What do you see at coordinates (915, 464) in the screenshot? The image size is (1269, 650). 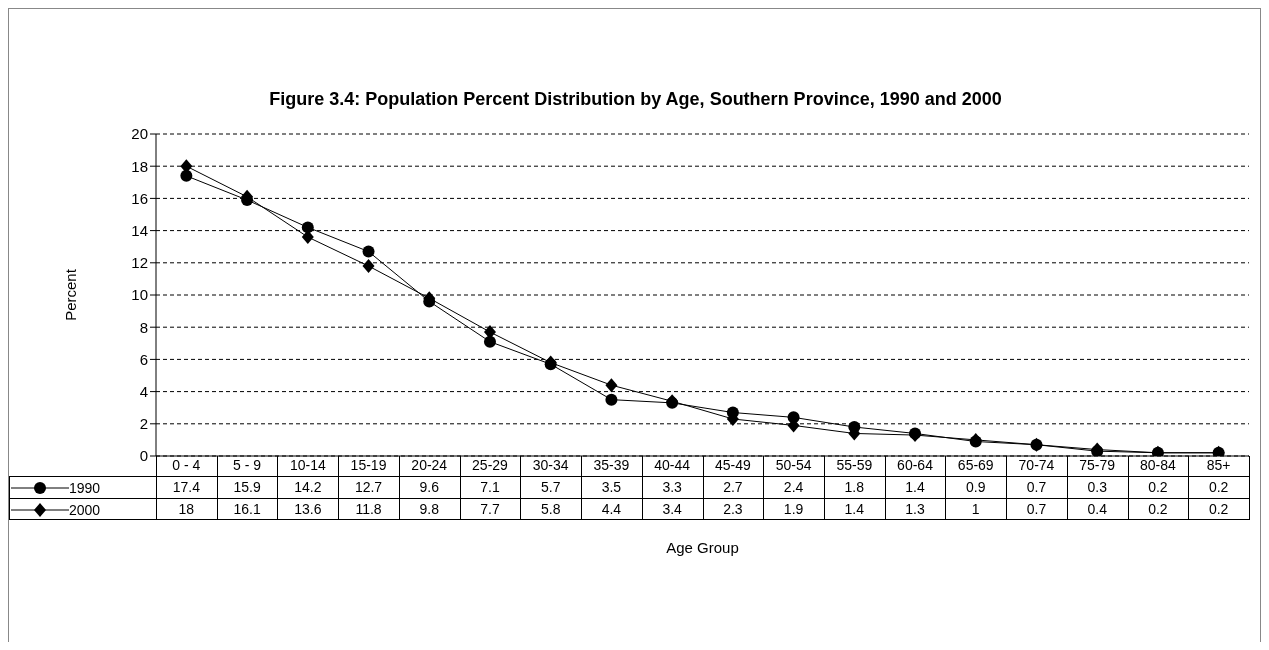 I see `x-tick-label: 60-64` at bounding box center [915, 464].